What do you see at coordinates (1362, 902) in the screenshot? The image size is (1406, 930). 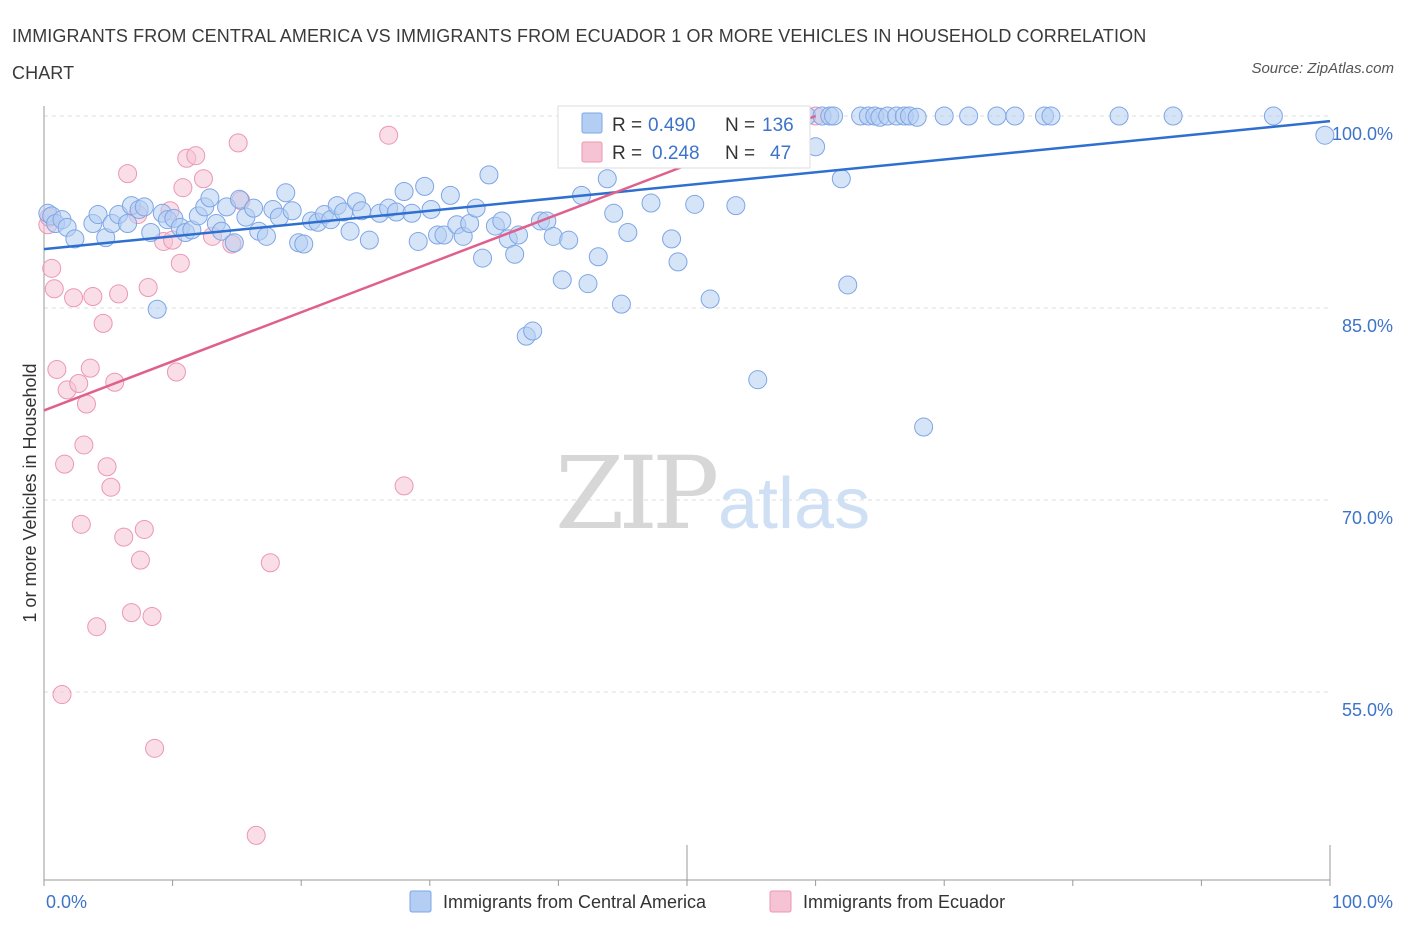 I see `x-tick-label-1: 100.0%` at bounding box center [1362, 902].